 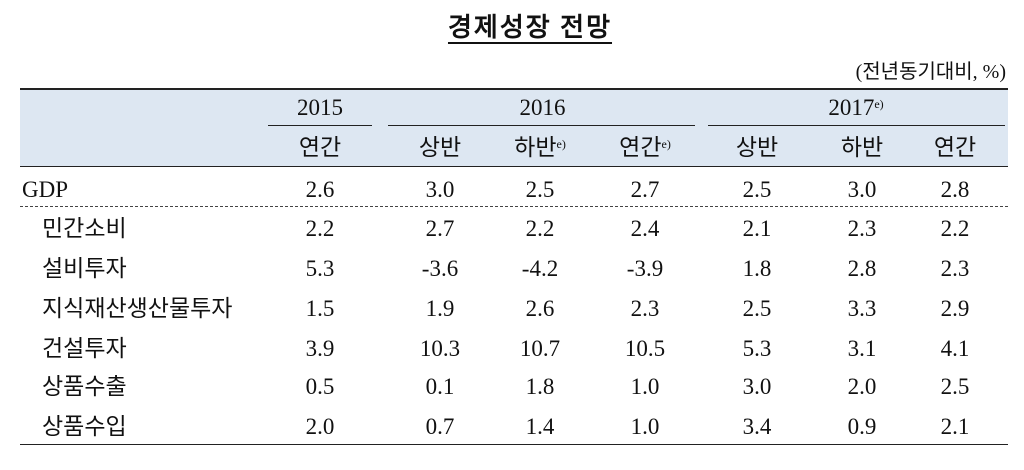 I want to click on cell-value: 2.4, so click(x=645, y=228).